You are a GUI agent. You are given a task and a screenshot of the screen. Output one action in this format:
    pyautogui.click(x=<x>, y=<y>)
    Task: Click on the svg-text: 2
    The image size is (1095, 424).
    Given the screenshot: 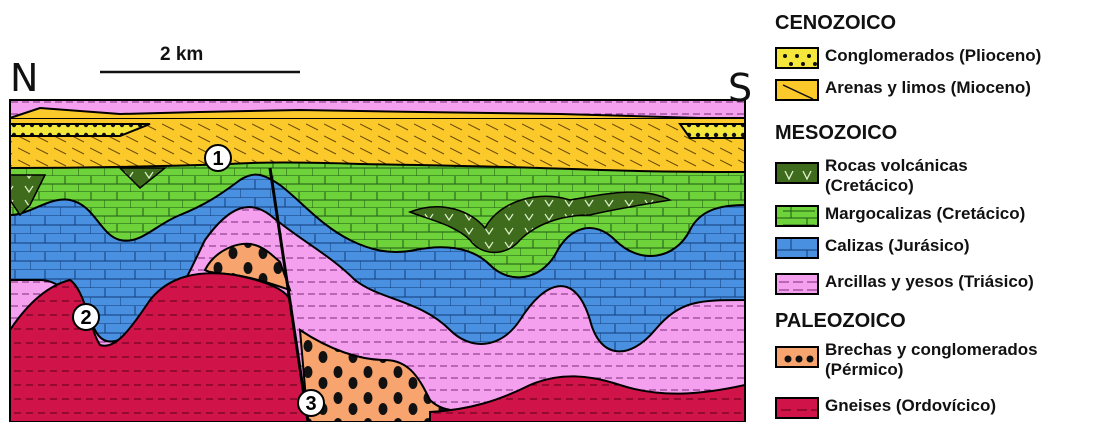 What is the action you would take?
    pyautogui.click(x=85, y=318)
    